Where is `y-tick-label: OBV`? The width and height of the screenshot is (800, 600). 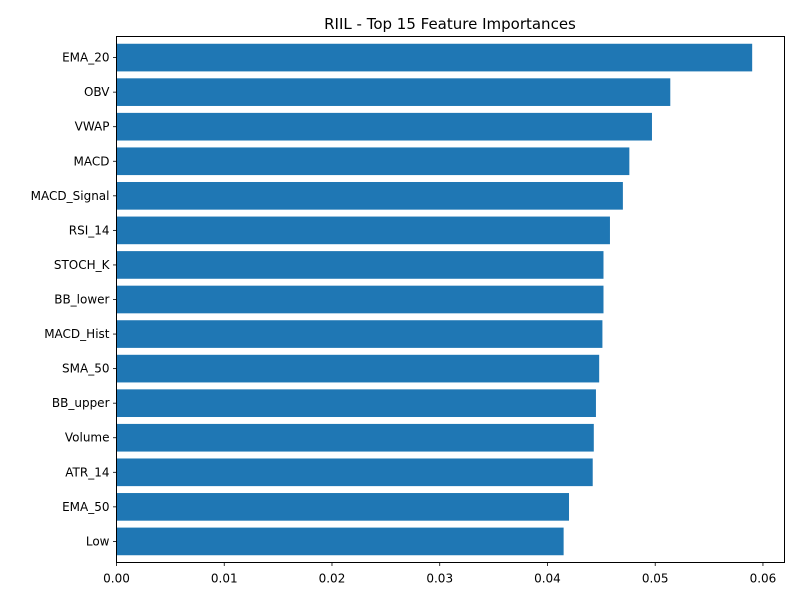 y-tick-label: OBV is located at coordinates (97, 92).